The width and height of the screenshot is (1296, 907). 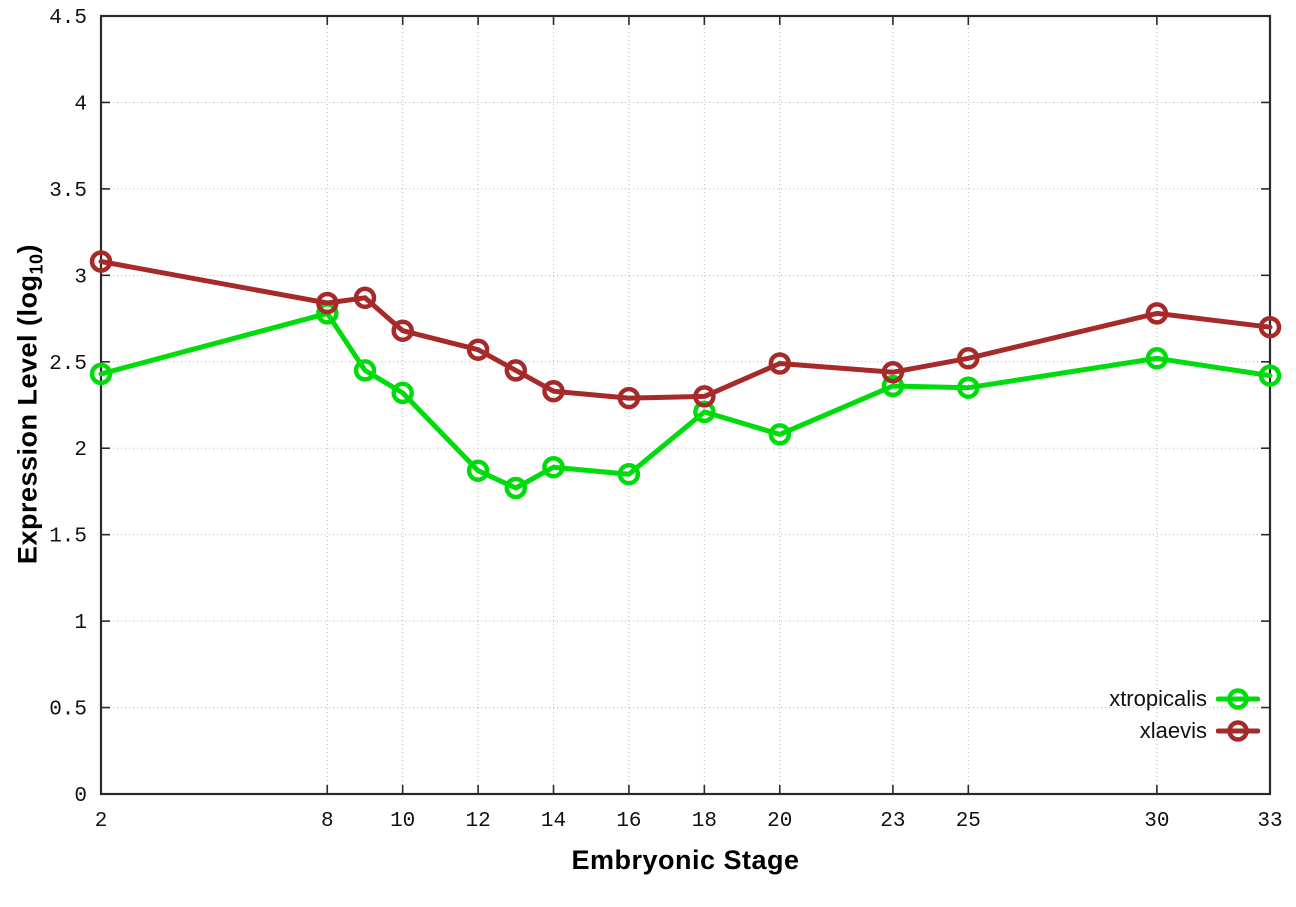 I want to click on svg-text: 3, so click(x=80, y=277).